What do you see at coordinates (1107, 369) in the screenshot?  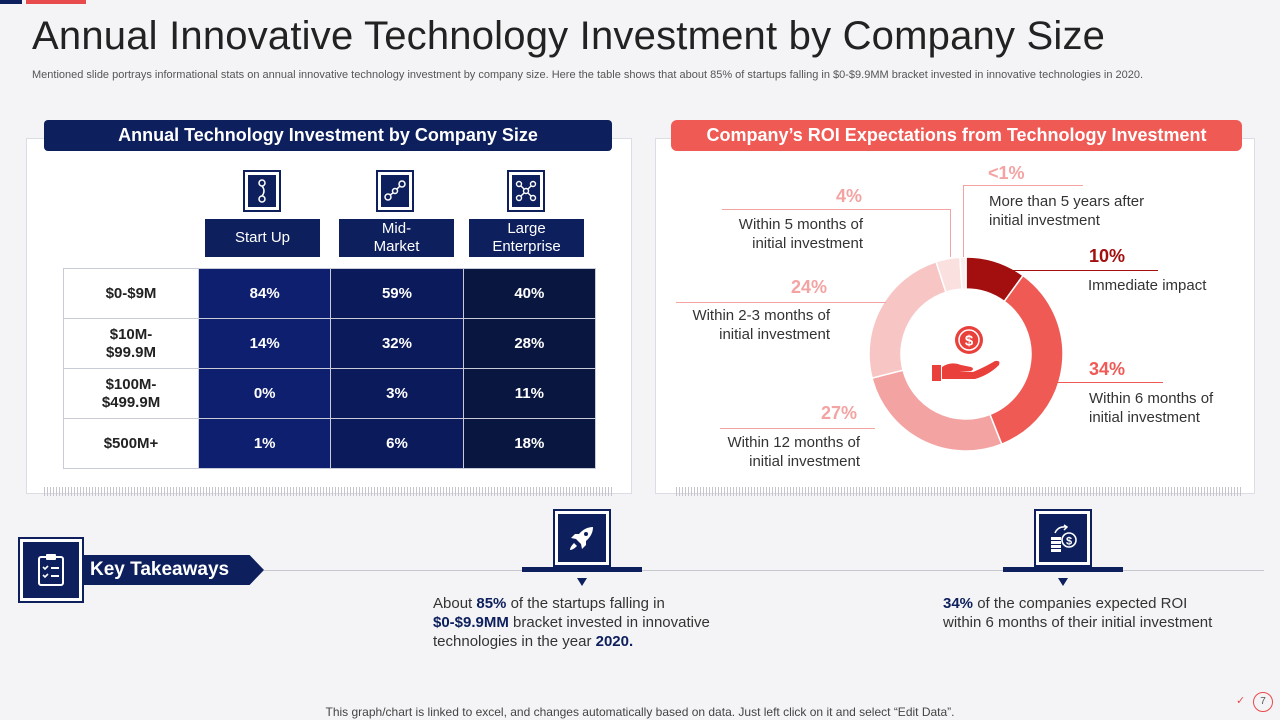 I see `pct-label-34: 34%` at bounding box center [1107, 369].